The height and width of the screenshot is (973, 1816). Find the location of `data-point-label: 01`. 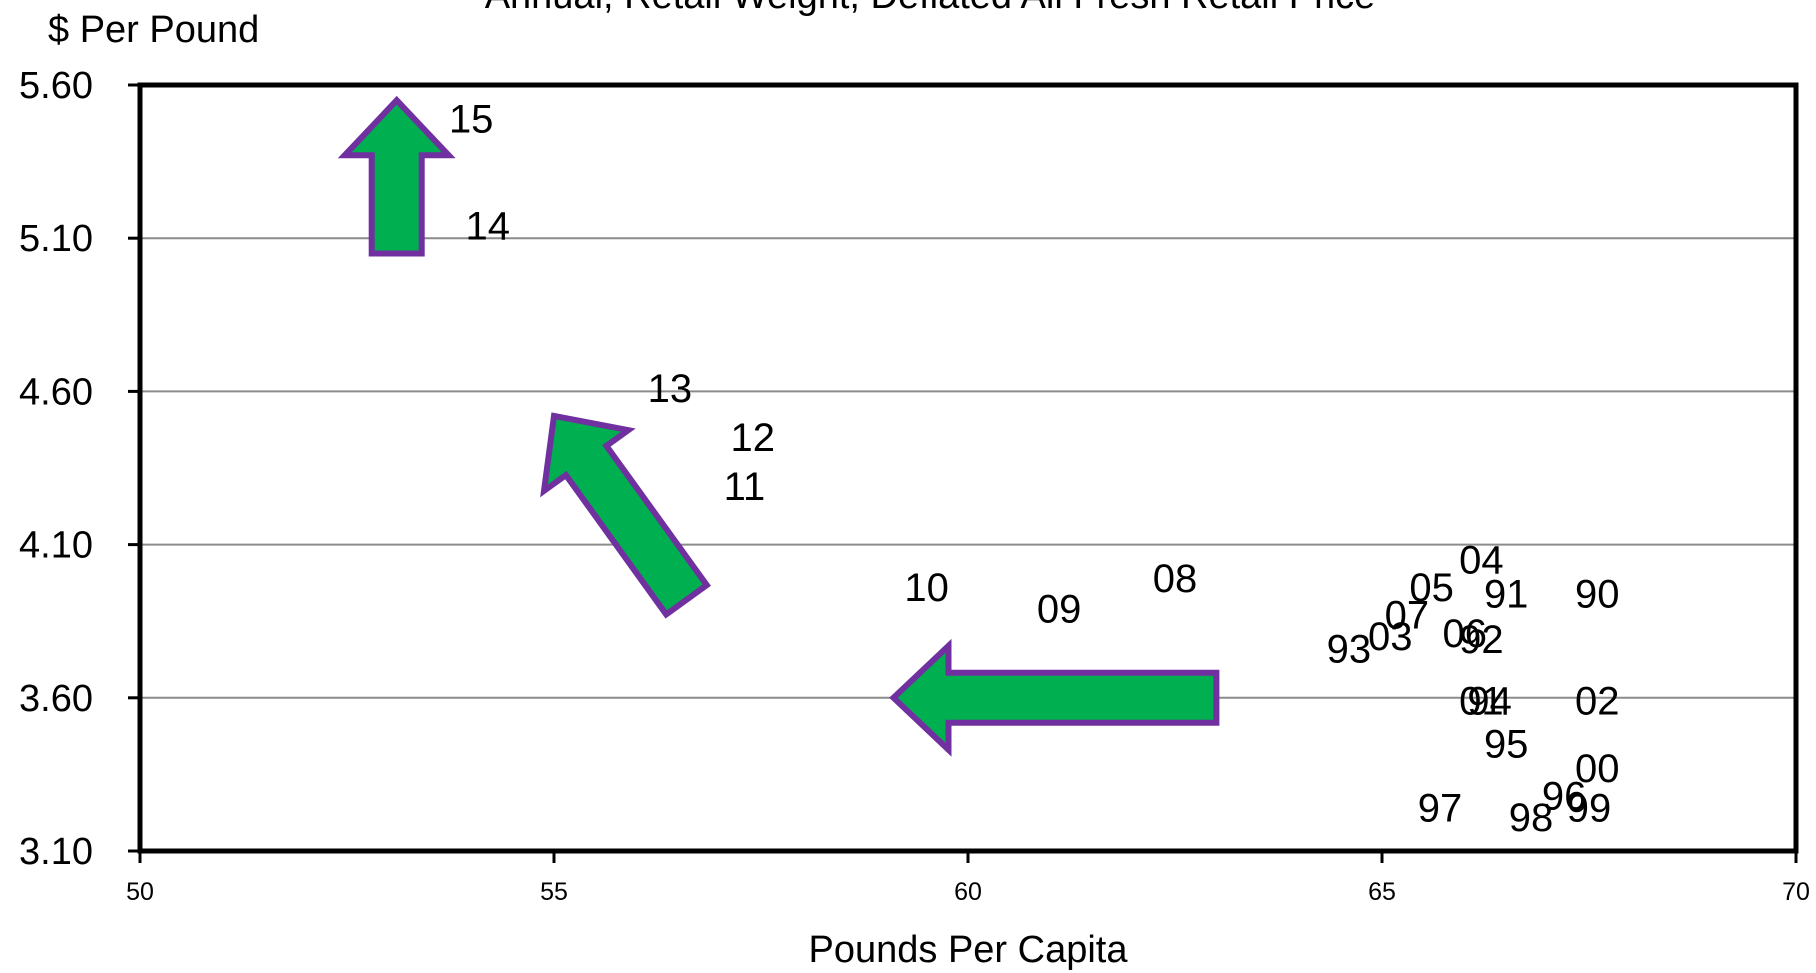

data-point-label: 01 is located at coordinates (1481, 701).